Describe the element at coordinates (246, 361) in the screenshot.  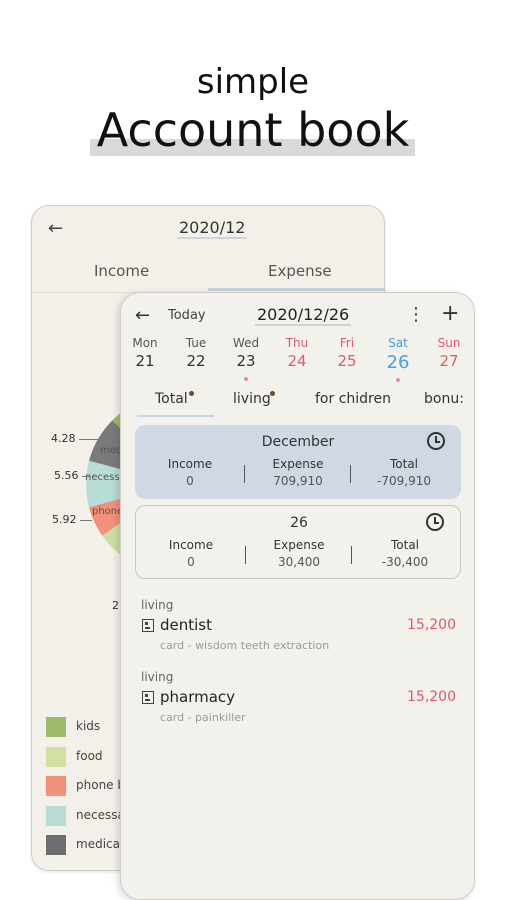
I see `day-date: 23` at that location.